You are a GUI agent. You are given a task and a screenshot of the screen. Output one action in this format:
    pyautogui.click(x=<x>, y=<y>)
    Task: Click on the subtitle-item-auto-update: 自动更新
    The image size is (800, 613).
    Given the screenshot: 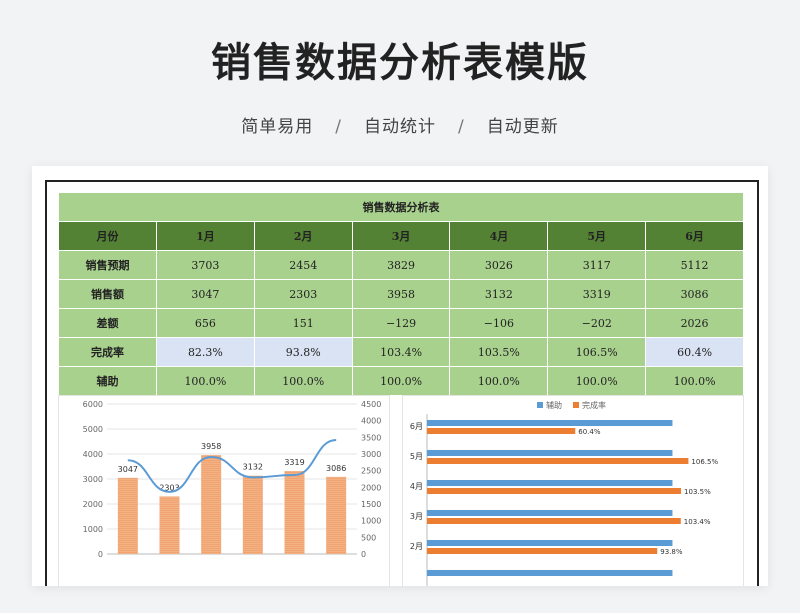 What is the action you would take?
    pyautogui.click(x=522, y=127)
    